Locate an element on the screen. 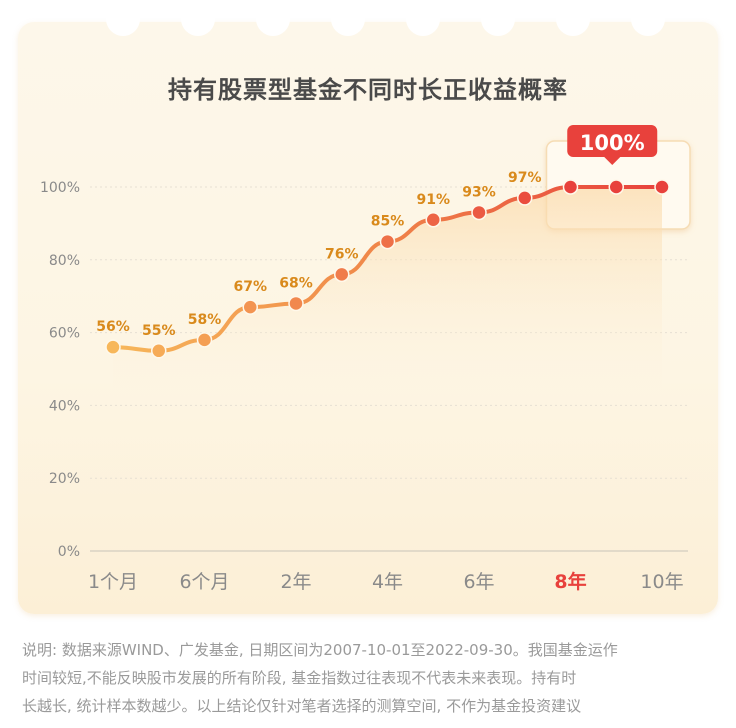 Image resolution: width=736 pixels, height=728 pixels. x-tick-label: 1个月 is located at coordinates (113, 582).